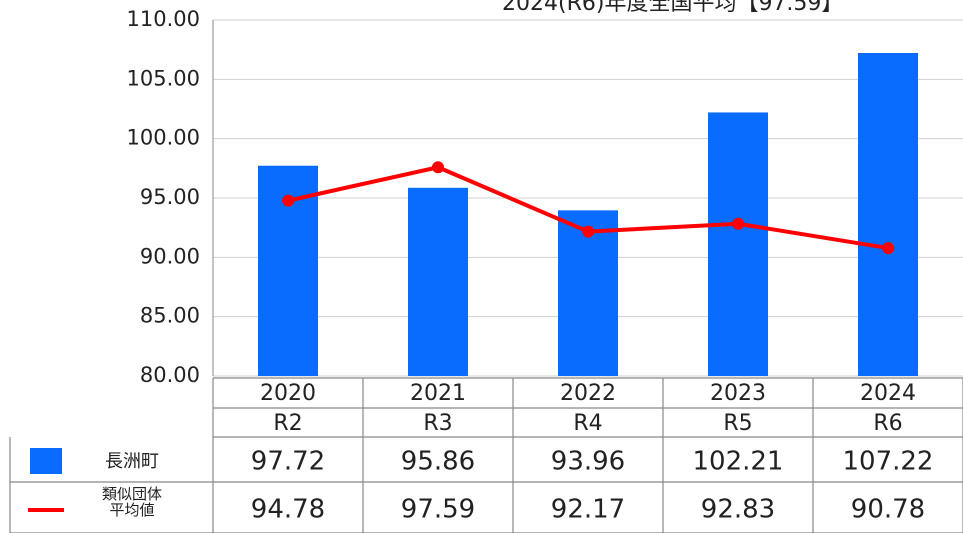  I want to click on legend-label: 類似団体平均値, so click(131, 502).